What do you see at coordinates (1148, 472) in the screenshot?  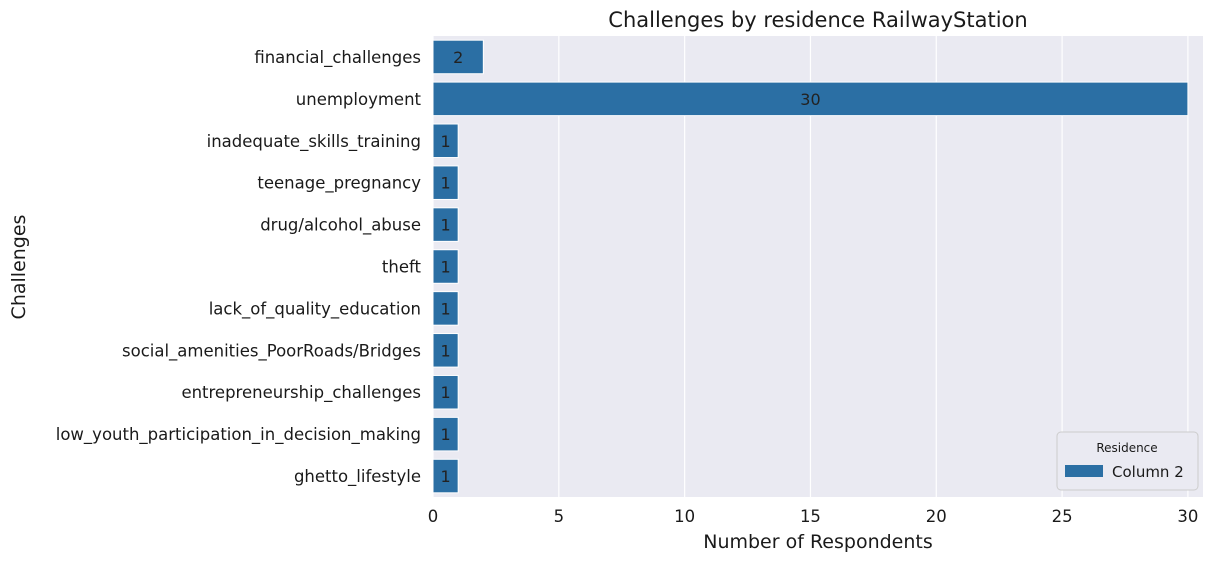 I see `legend-entry: Column 2` at bounding box center [1148, 472].